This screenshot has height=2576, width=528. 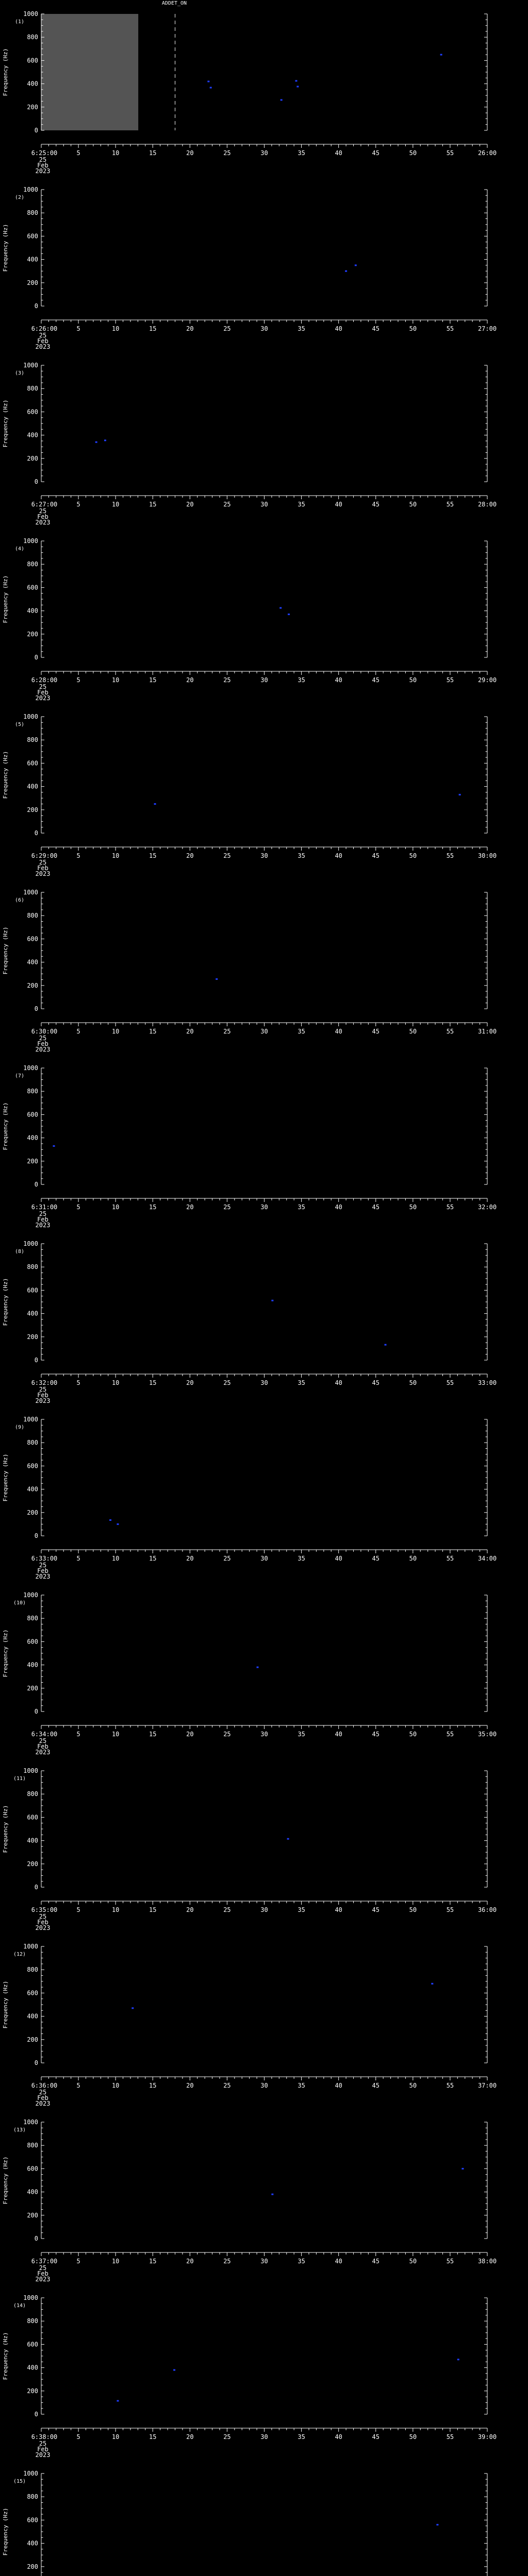 What do you see at coordinates (45, 1207) in the screenshot?
I see `axis-start-time-label: 6:31:00` at bounding box center [45, 1207].